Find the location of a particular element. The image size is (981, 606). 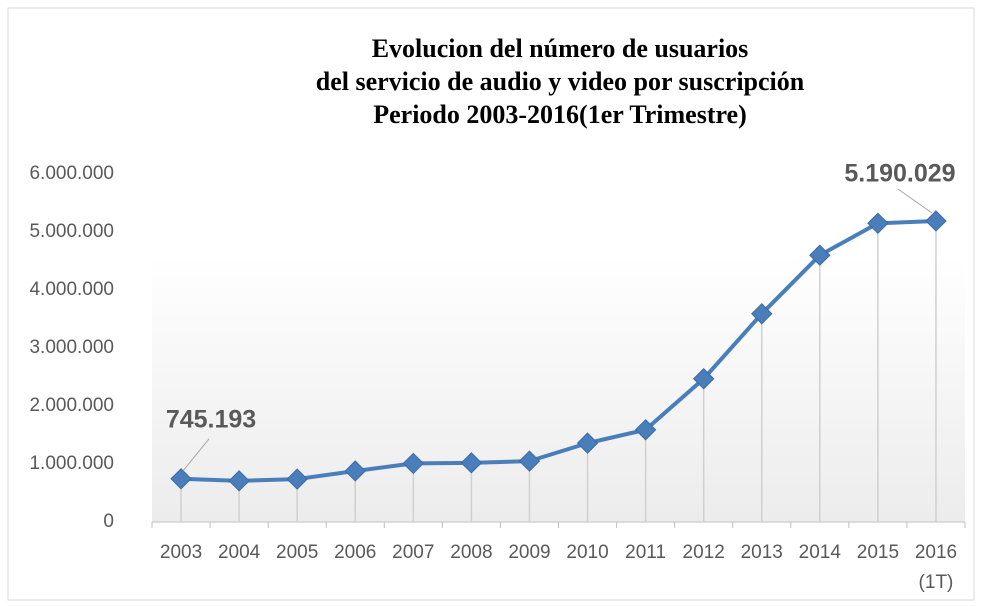

x-tick-label: 2012 is located at coordinates (704, 552).